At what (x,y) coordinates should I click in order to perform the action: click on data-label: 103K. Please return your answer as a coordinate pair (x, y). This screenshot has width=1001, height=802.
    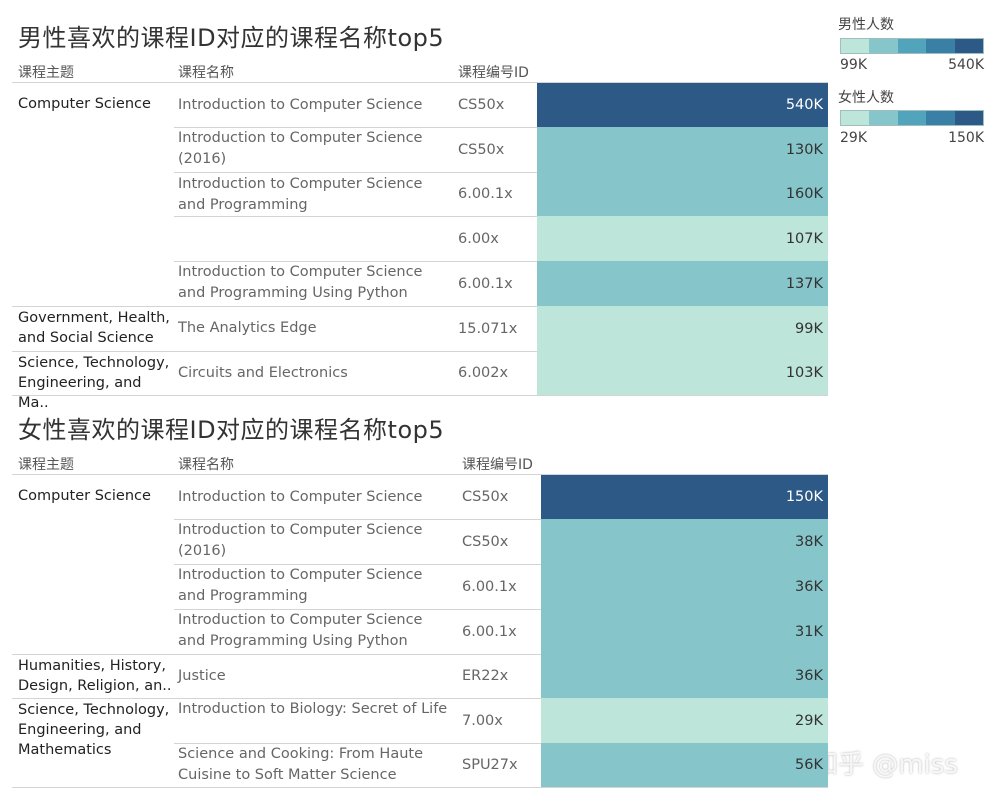
    Looking at the image, I should click on (804, 373).